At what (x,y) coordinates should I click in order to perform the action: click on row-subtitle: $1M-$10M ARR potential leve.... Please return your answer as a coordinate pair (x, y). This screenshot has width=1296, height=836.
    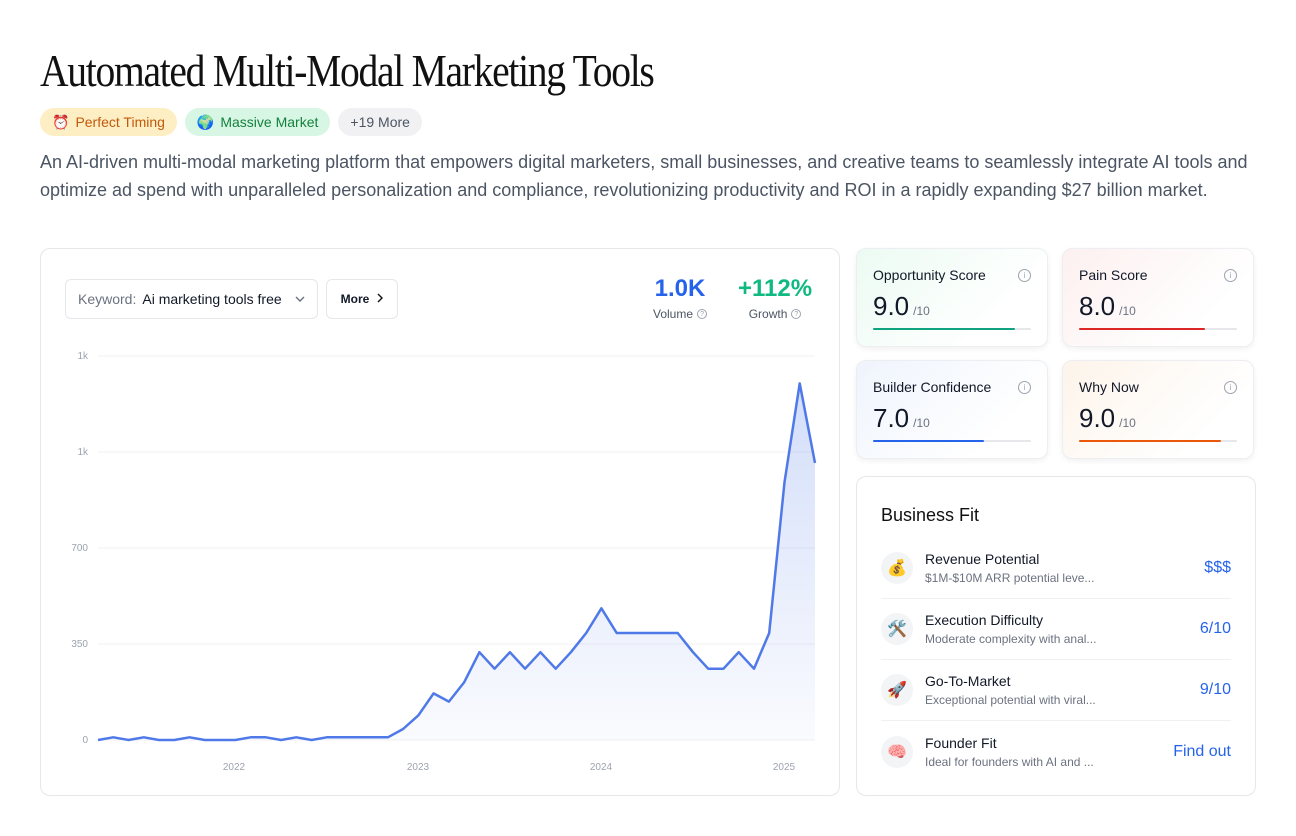
    Looking at the image, I should click on (1010, 578).